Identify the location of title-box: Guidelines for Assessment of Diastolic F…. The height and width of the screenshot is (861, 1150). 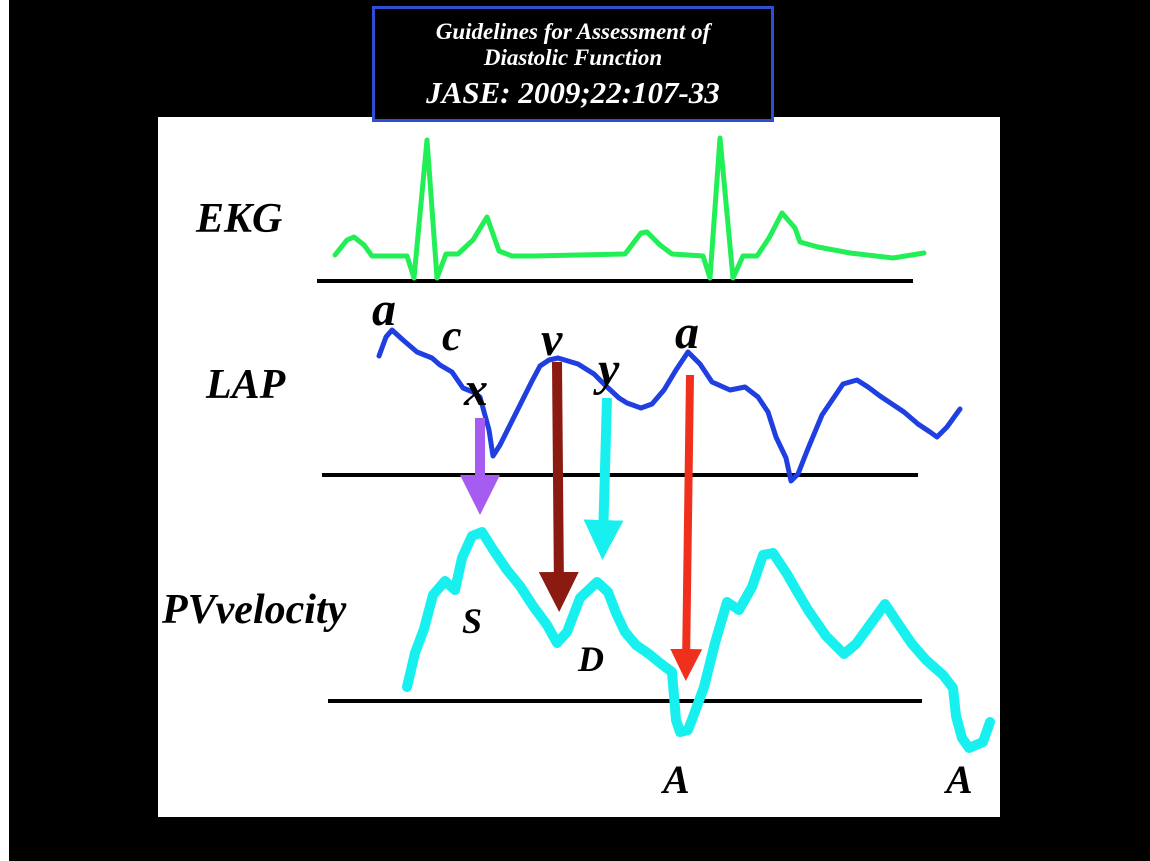
(573, 64).